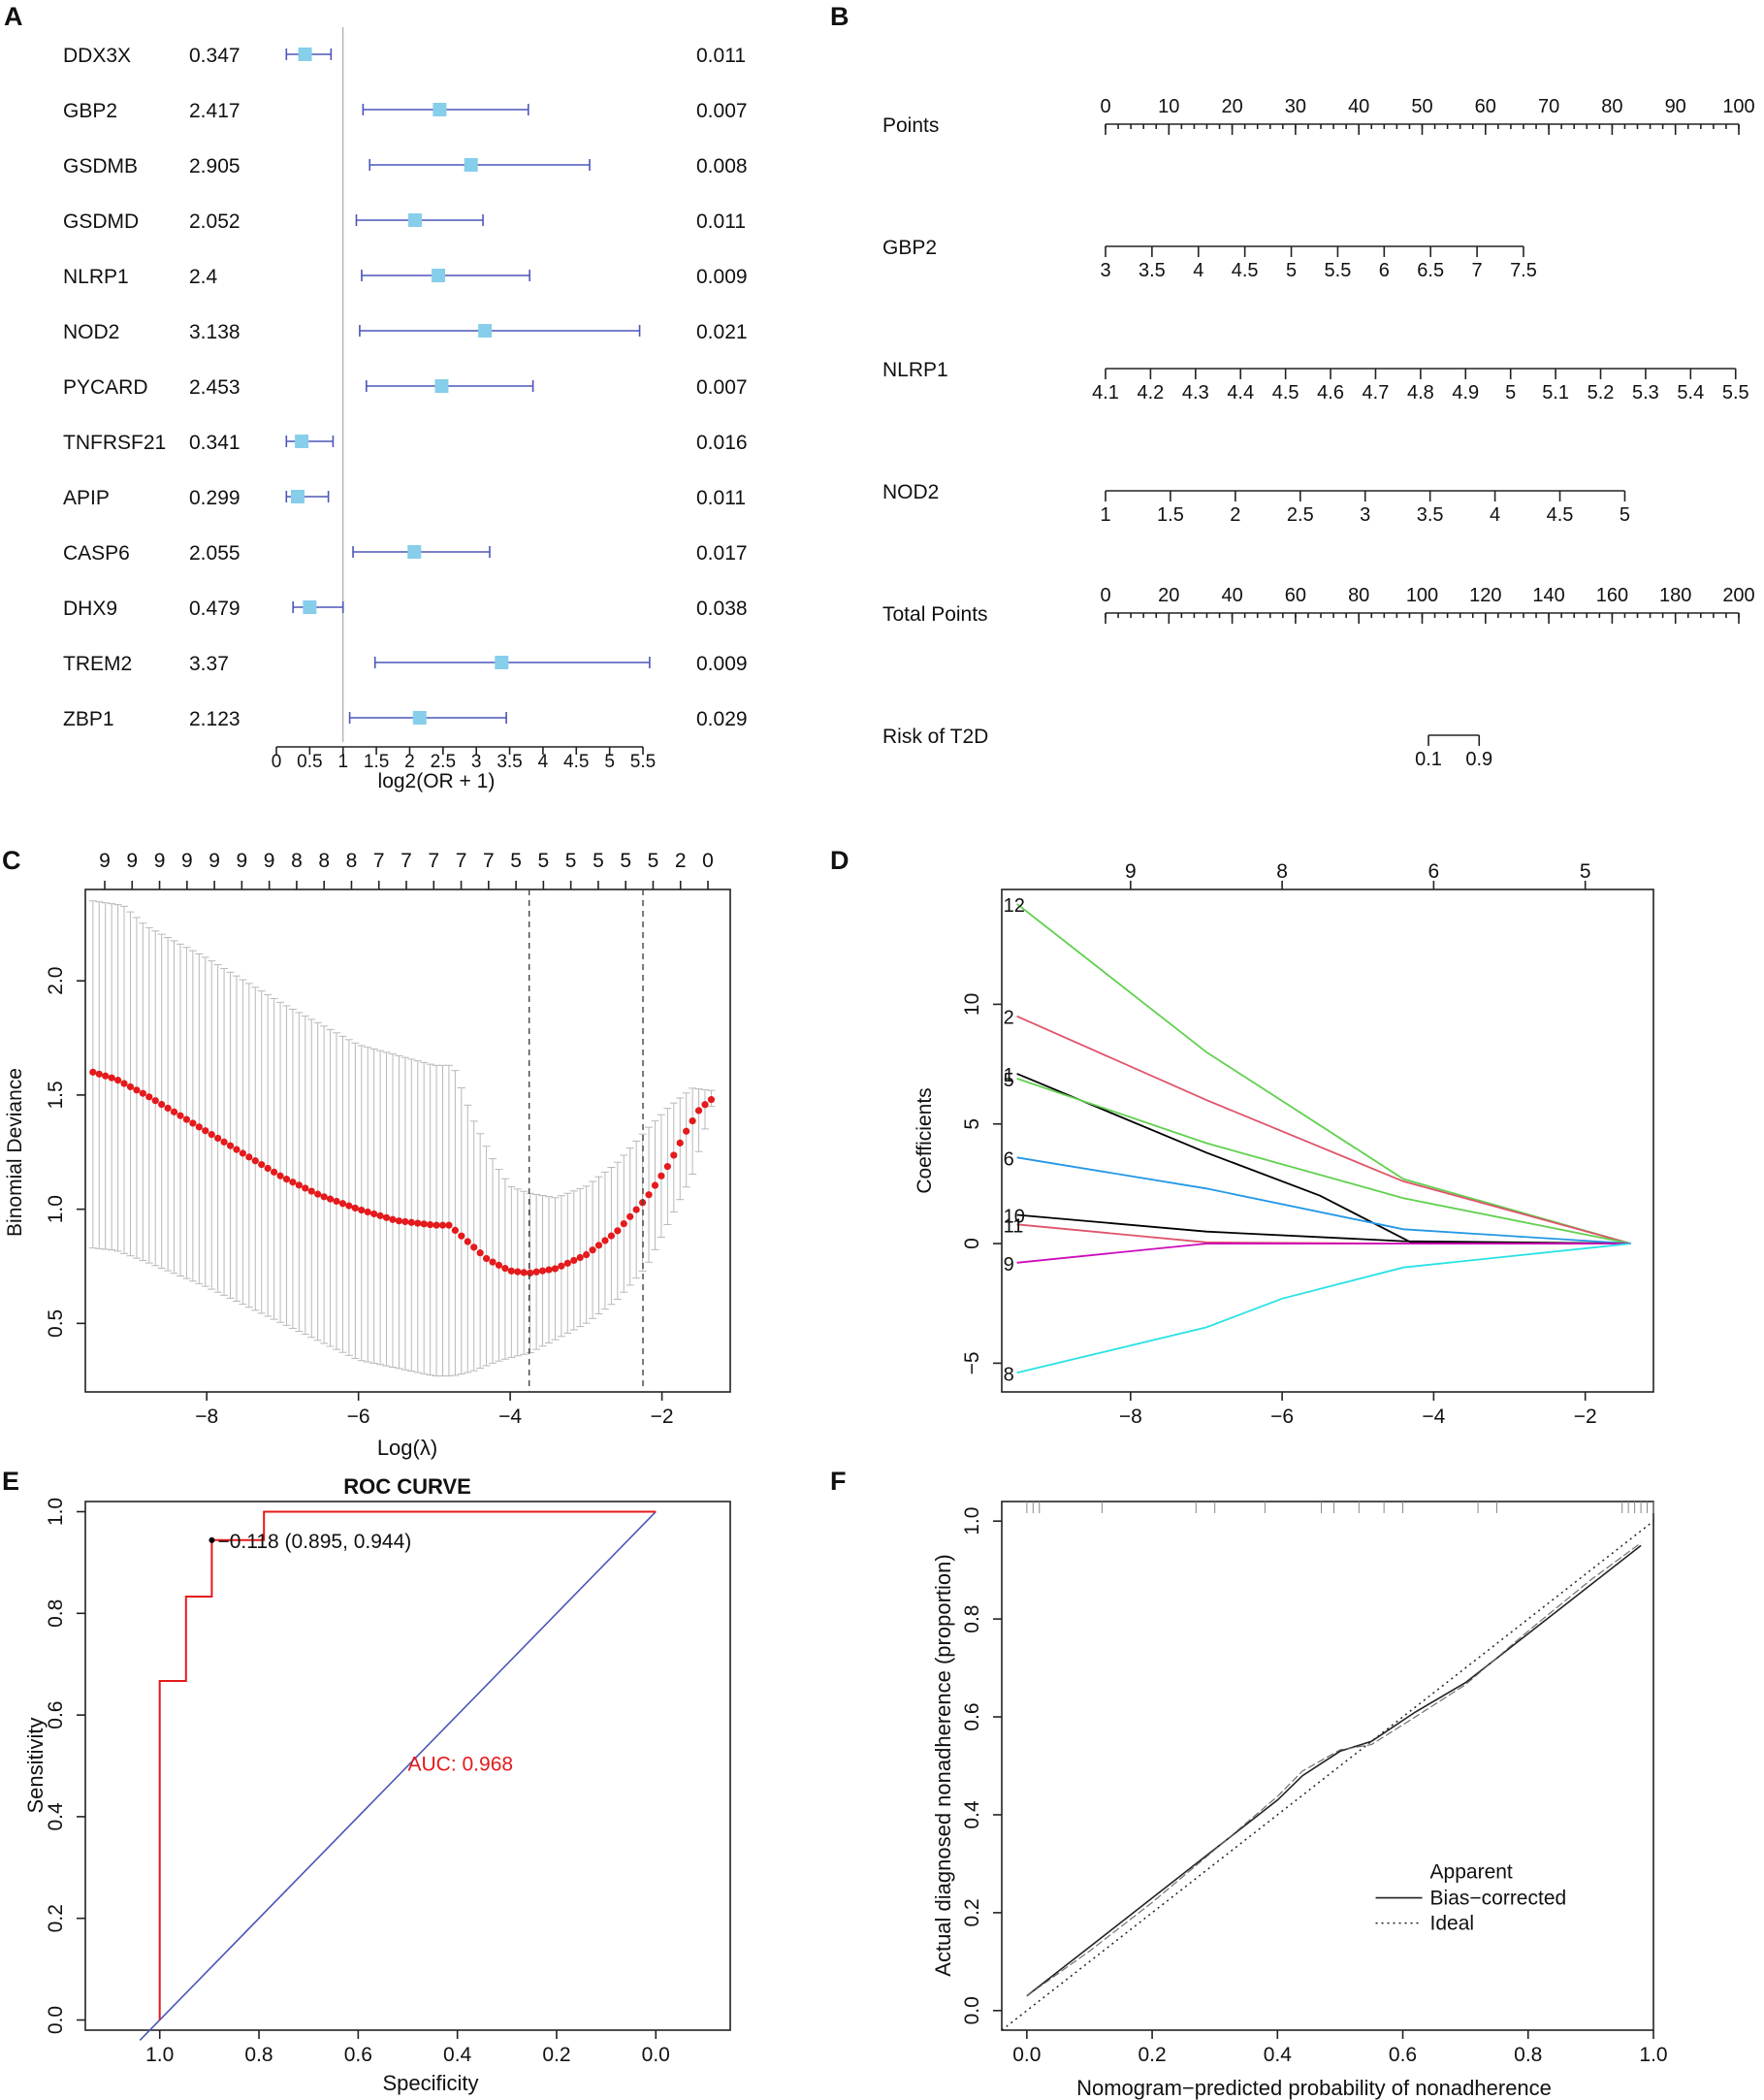 This screenshot has height=2100, width=1764. I want to click on nomogram-tick-label: 6, so click(1384, 270).